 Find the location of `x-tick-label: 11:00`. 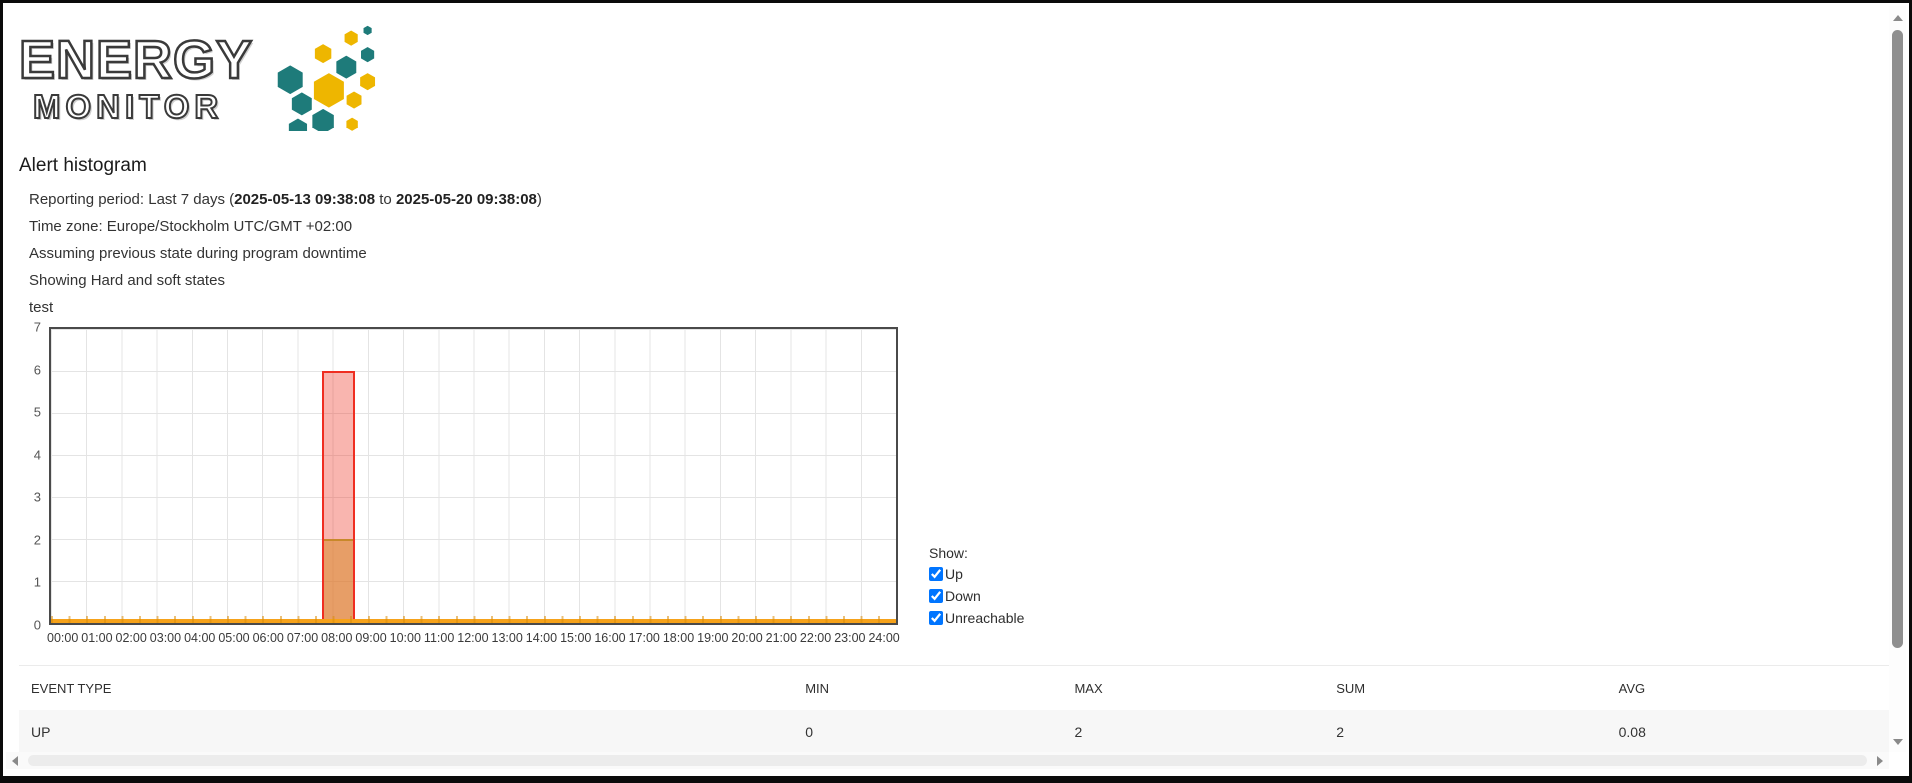

x-tick-label: 11:00 is located at coordinates (439, 638).